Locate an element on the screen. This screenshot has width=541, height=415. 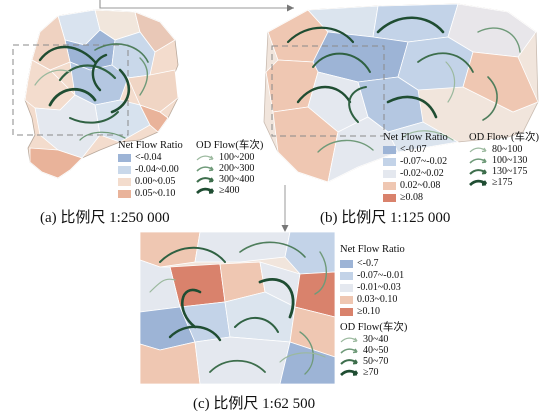
legend-b-od-label: 100~130 is located at coordinates (510, 160).